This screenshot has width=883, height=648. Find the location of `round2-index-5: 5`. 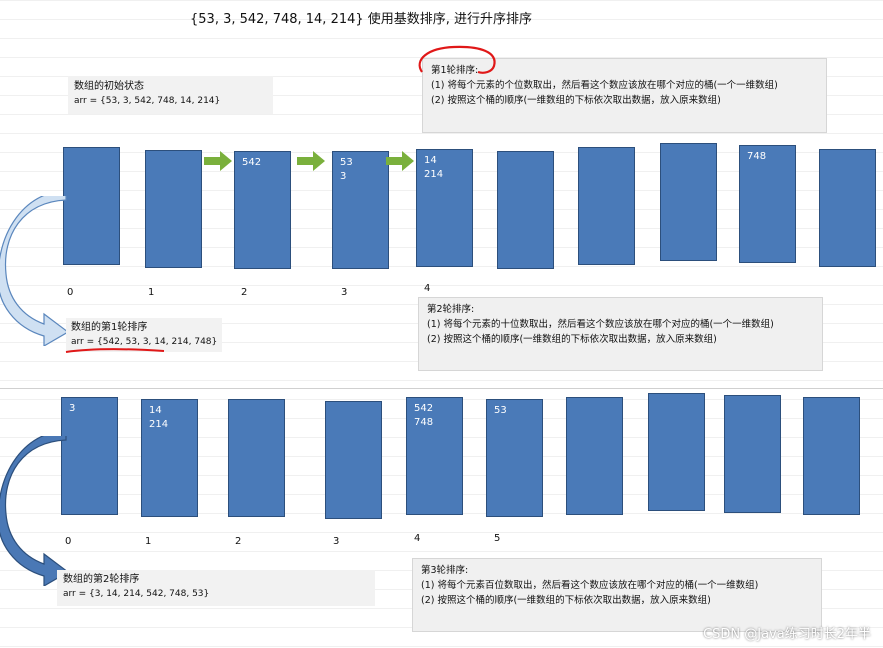

round2-index-5: 5 is located at coordinates (497, 538).